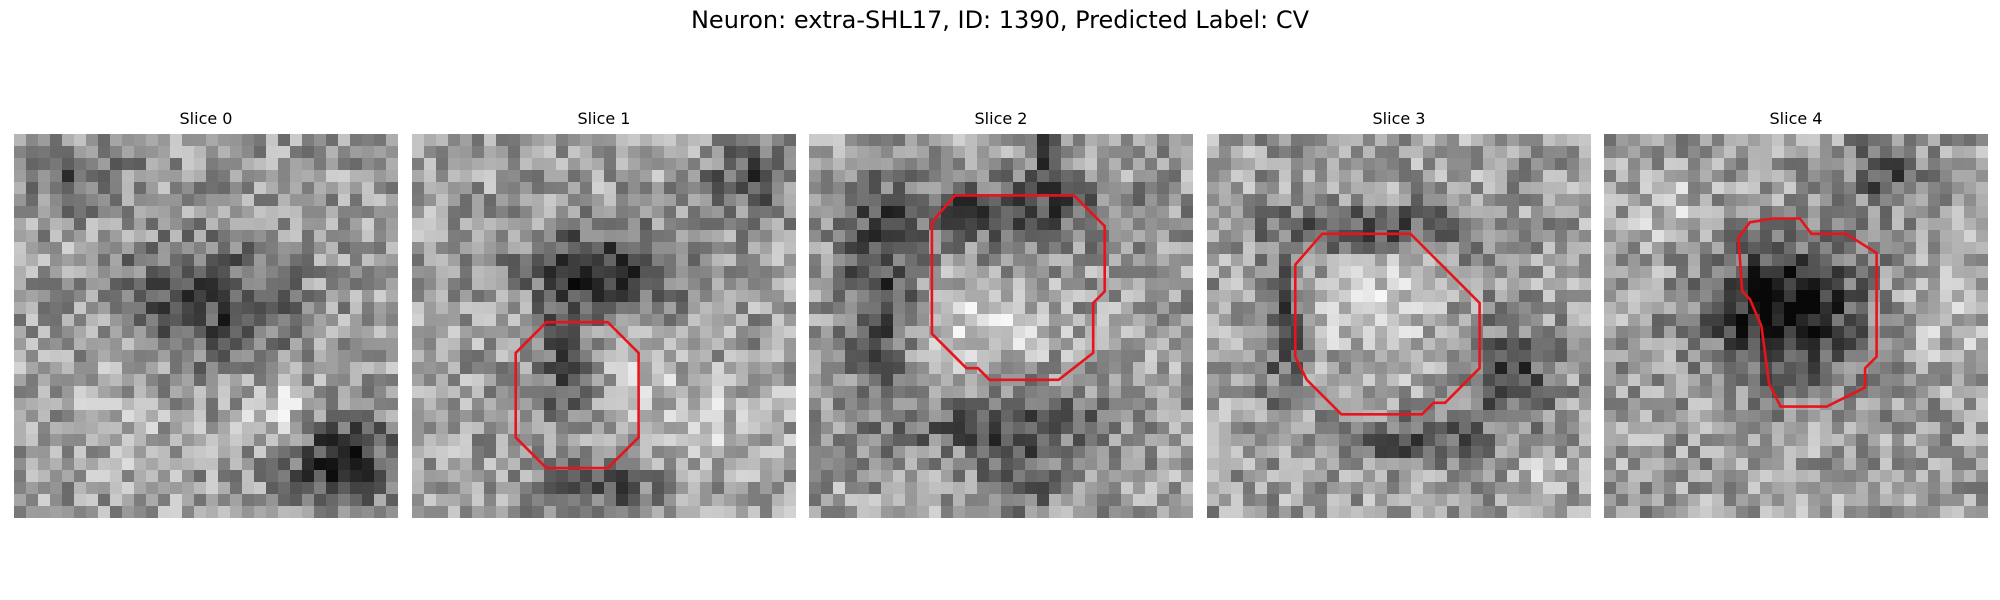 The image size is (2000, 600). I want to click on slice-panel-4: Slice 4, so click(1796, 313).